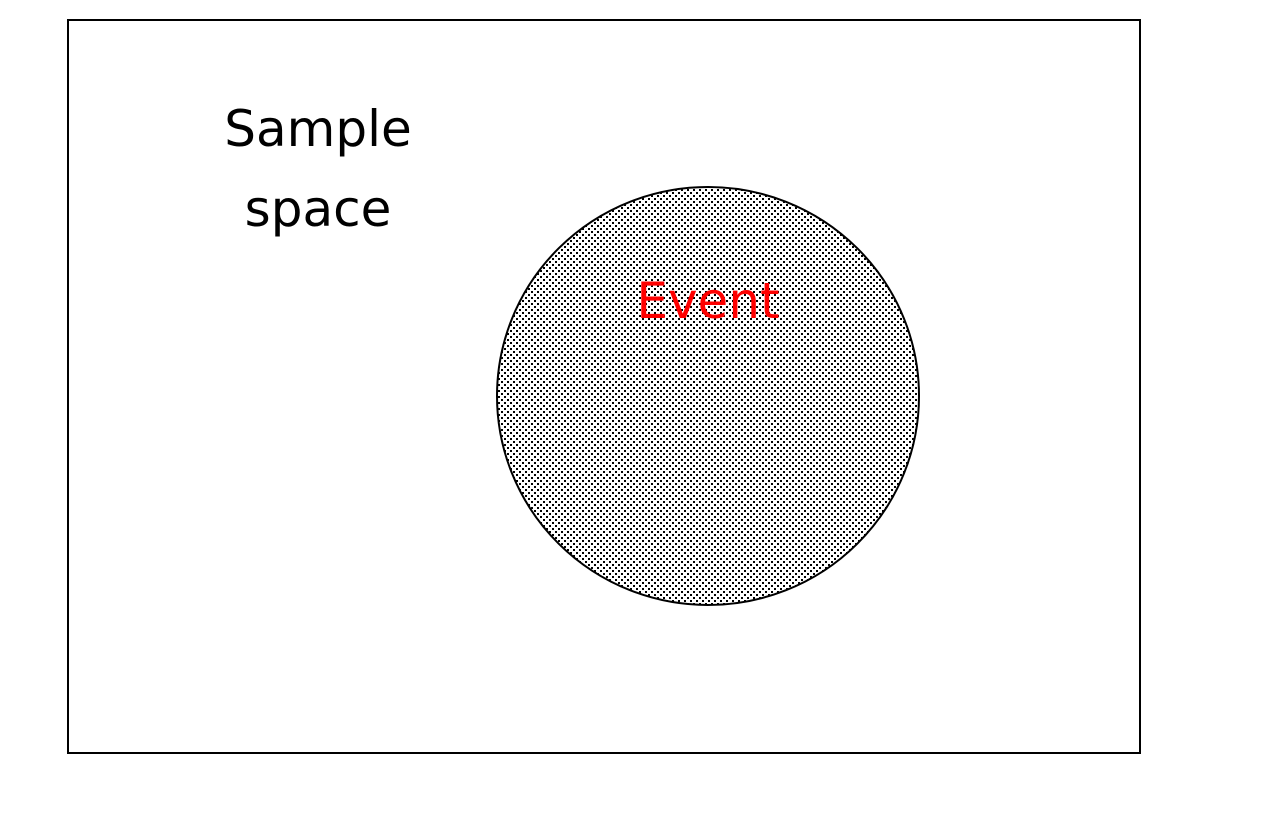  I want to click on sample-space-label-line1: Sample, so click(317, 129).